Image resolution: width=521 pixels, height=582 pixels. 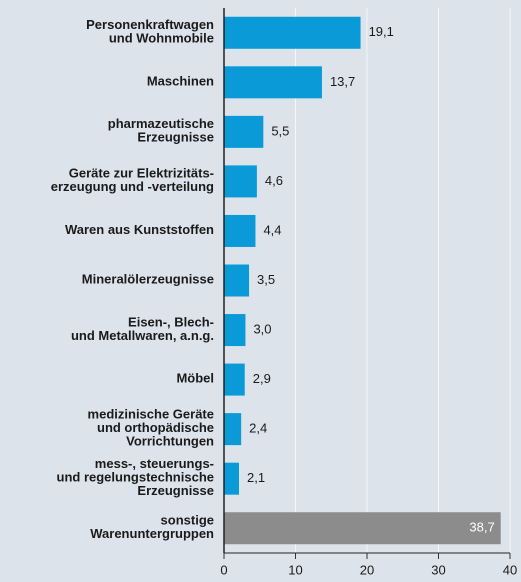 I want to click on value-label: 13,7, so click(x=342, y=81).